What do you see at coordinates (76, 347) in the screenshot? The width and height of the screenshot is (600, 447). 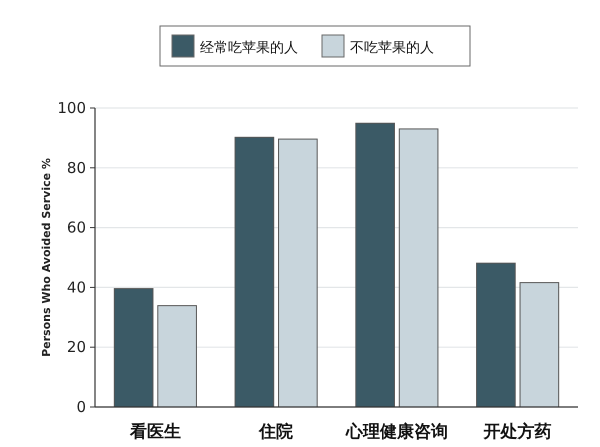 I see `y-tick-label: 20` at bounding box center [76, 347].